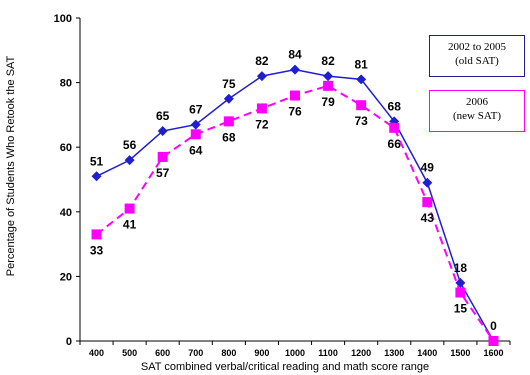 The width and height of the screenshot is (530, 375). I want to click on legend-new-line2: (new SAT), so click(477, 116).